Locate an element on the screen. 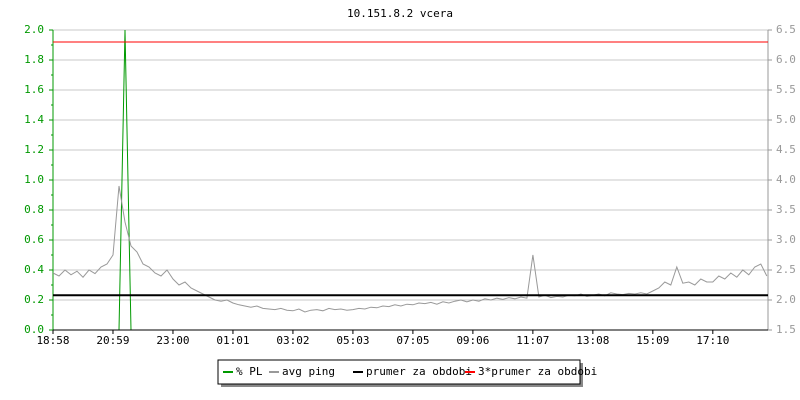 The height and width of the screenshot is (400, 800). y2-tick-label: 3.5 is located at coordinates (786, 209).